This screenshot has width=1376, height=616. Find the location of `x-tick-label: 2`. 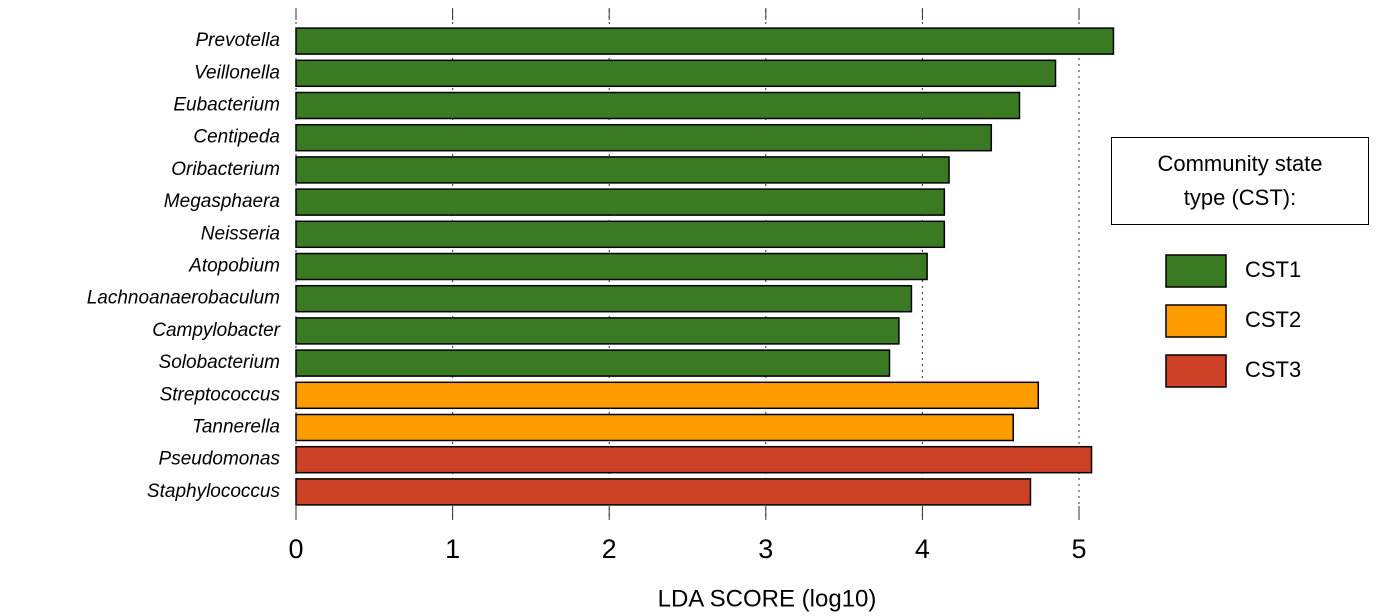

x-tick-label: 2 is located at coordinates (609, 549).